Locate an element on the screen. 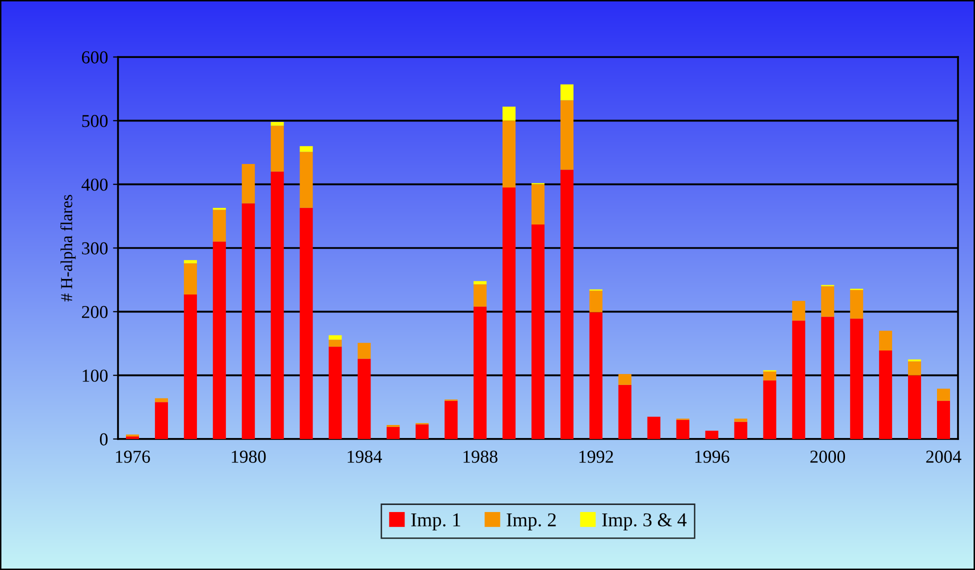  x-tick-label: 1996 is located at coordinates (712, 456).